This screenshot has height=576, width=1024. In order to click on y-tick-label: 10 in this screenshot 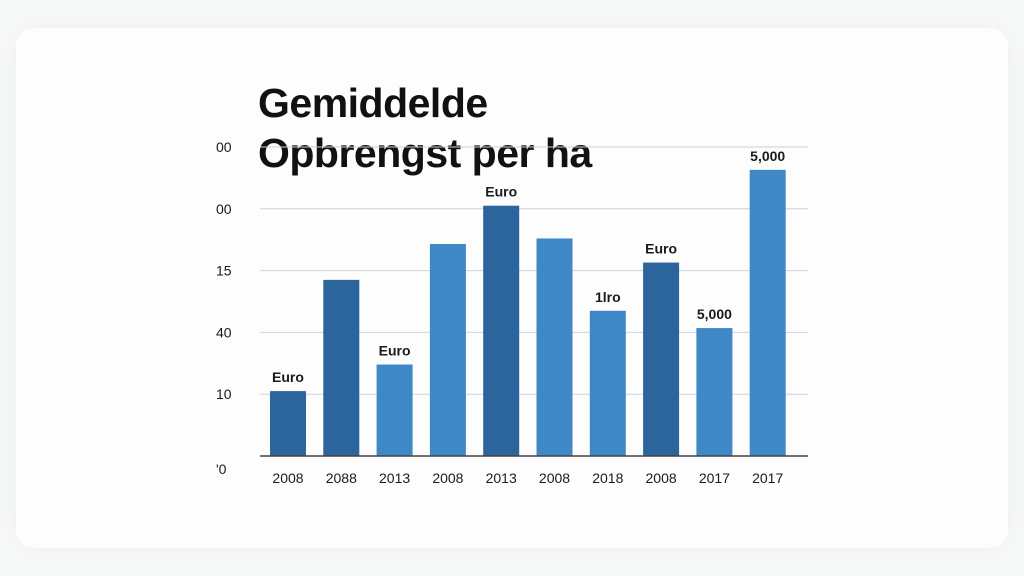, I will do `click(224, 394)`.